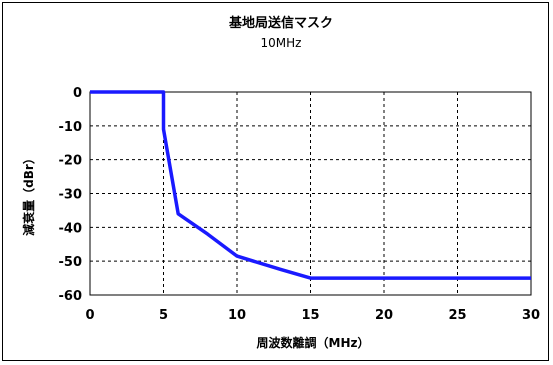  I want to click on chart-subtitle: 10MHz, so click(281, 43).